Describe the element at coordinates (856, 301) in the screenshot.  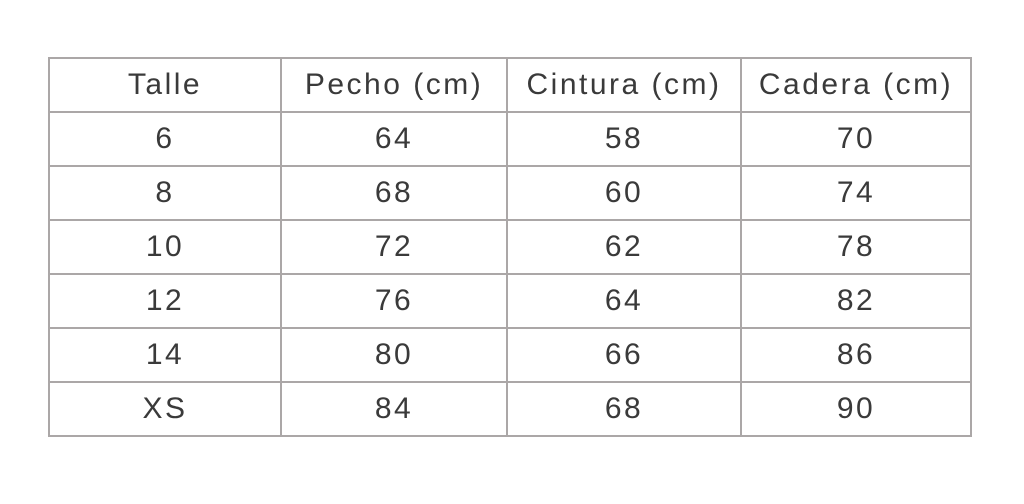
I see `table-cell: 82` at that location.